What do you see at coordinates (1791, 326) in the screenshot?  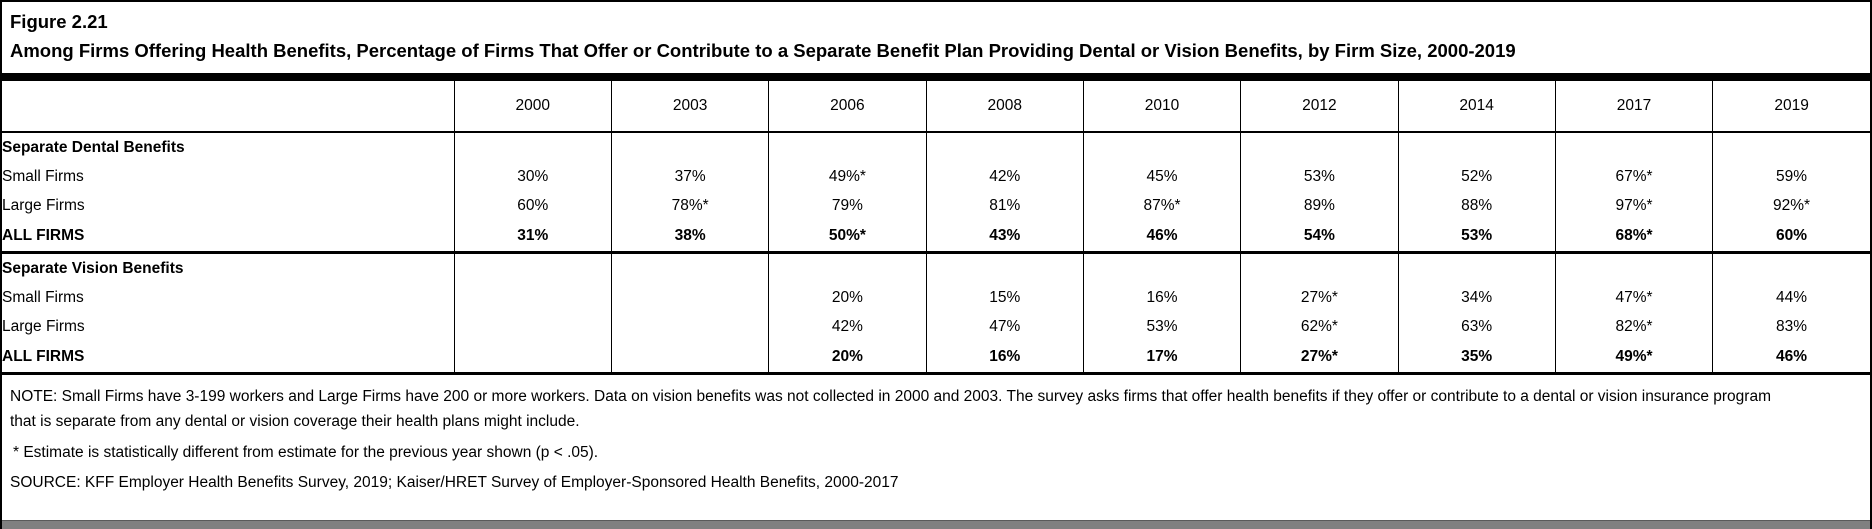 I see `value-cell: 83%` at bounding box center [1791, 326].